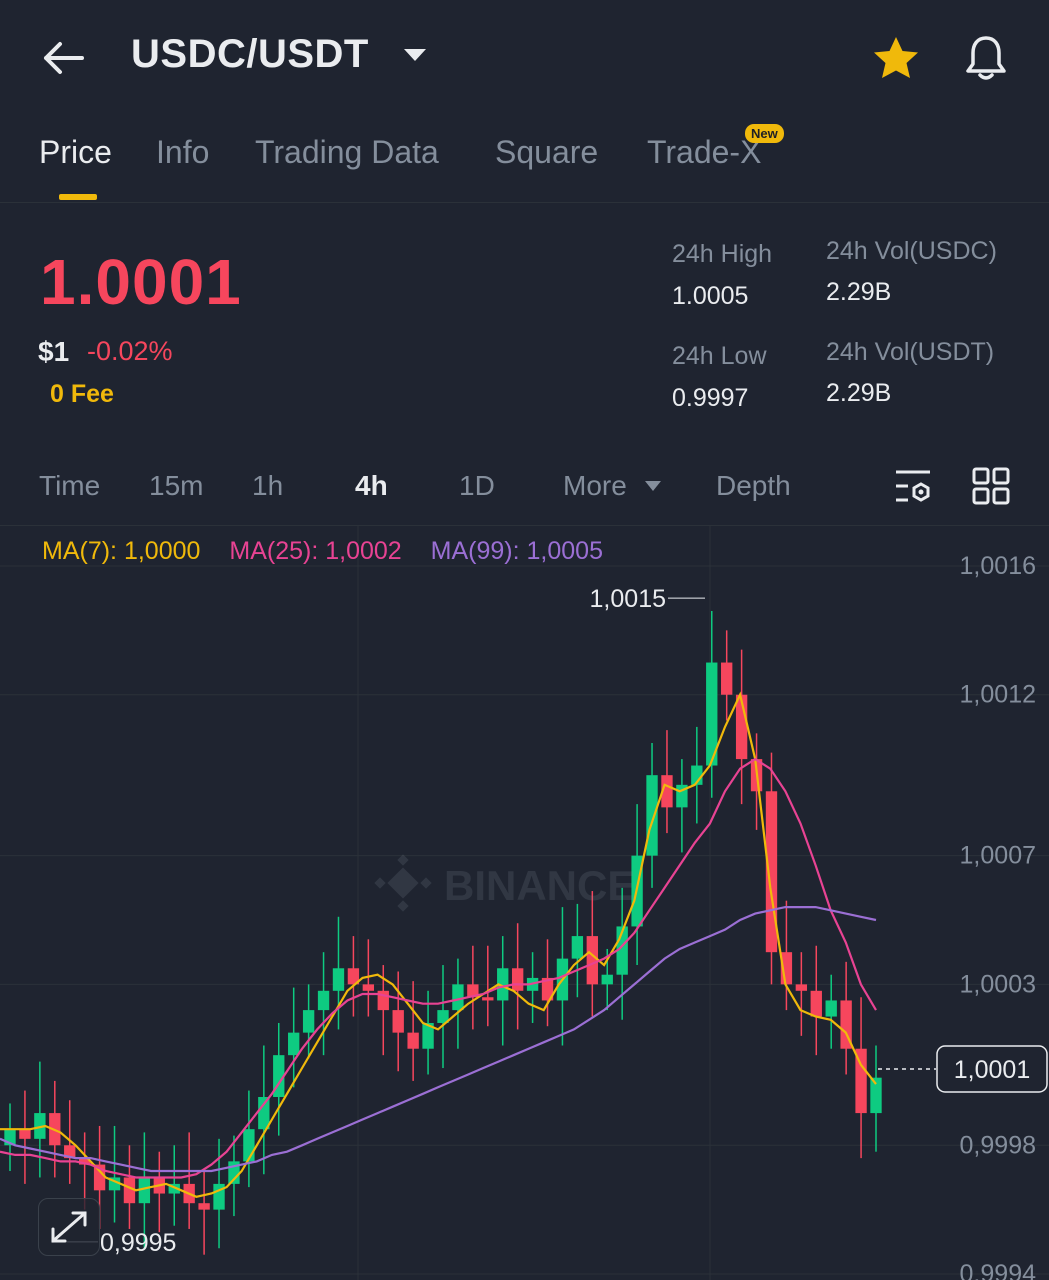 This screenshot has height=1280, width=1049. Describe the element at coordinates (859, 393) in the screenshot. I see `vol-quote-value: 2.29B` at that location.